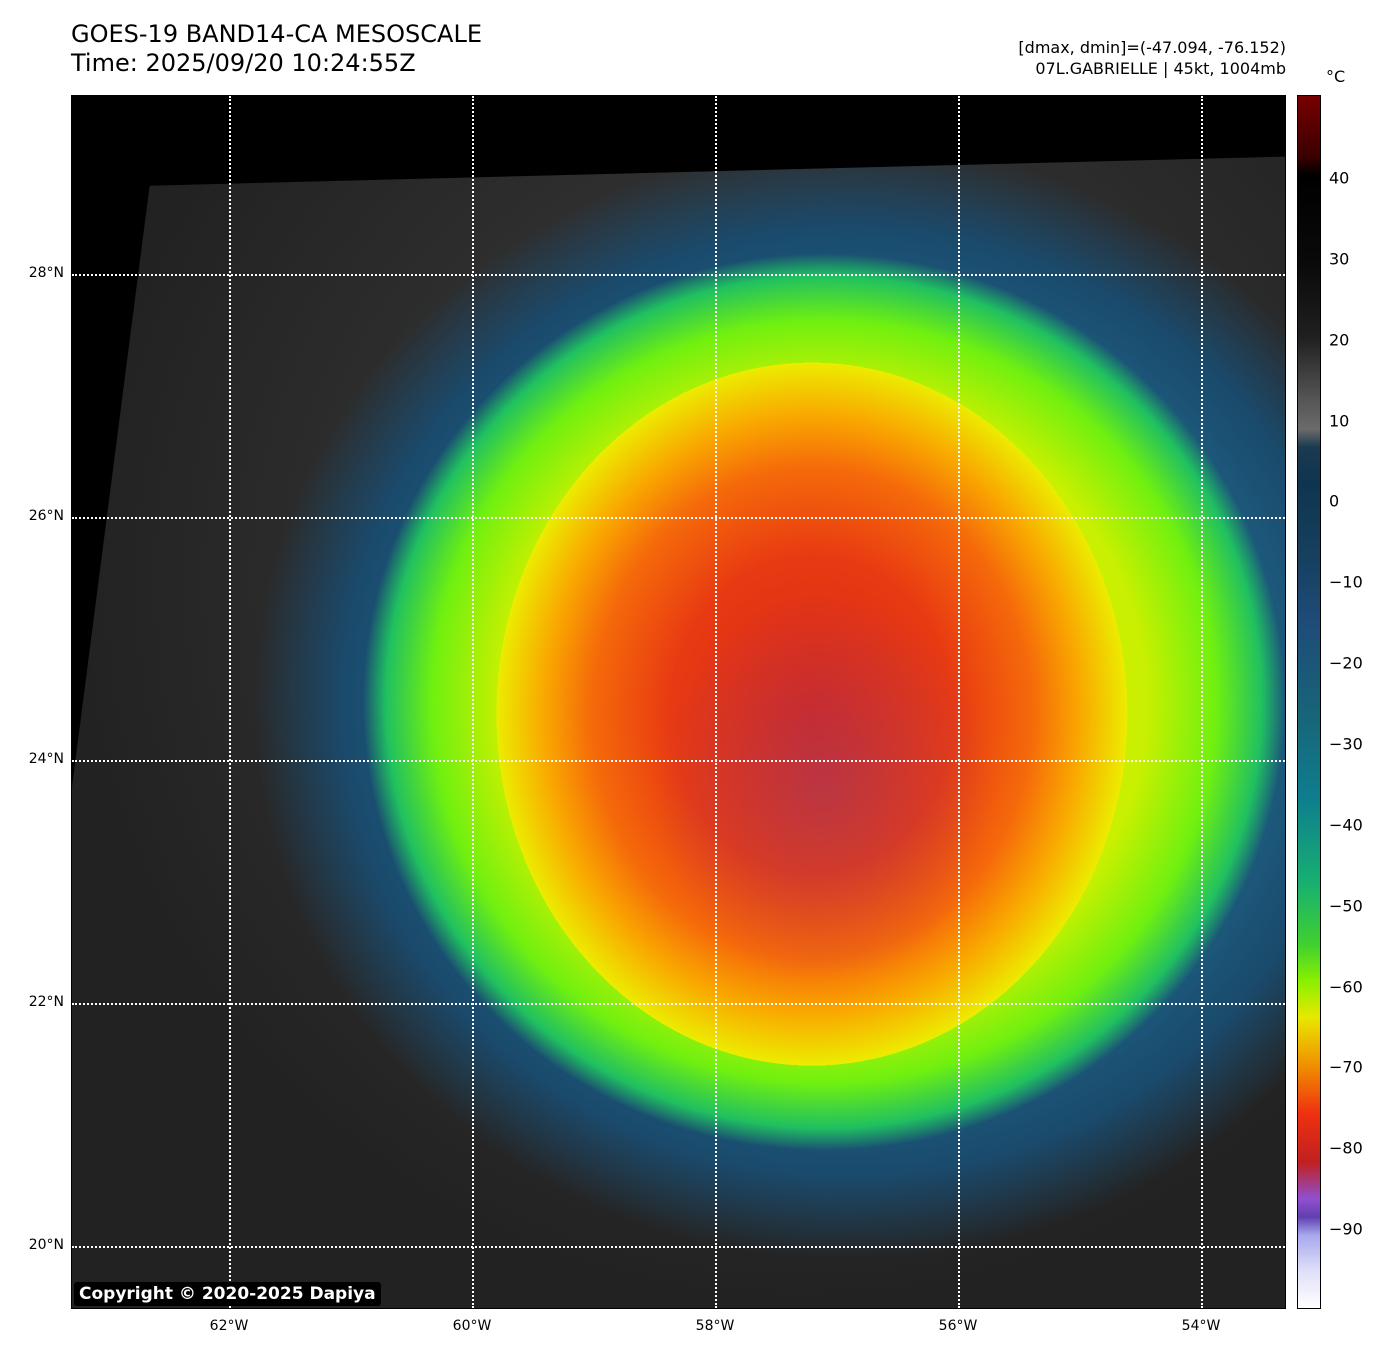  Describe the element at coordinates (227, 1294) in the screenshot. I see `copyright: Copyright © 2020-2025 Dapiya` at that location.